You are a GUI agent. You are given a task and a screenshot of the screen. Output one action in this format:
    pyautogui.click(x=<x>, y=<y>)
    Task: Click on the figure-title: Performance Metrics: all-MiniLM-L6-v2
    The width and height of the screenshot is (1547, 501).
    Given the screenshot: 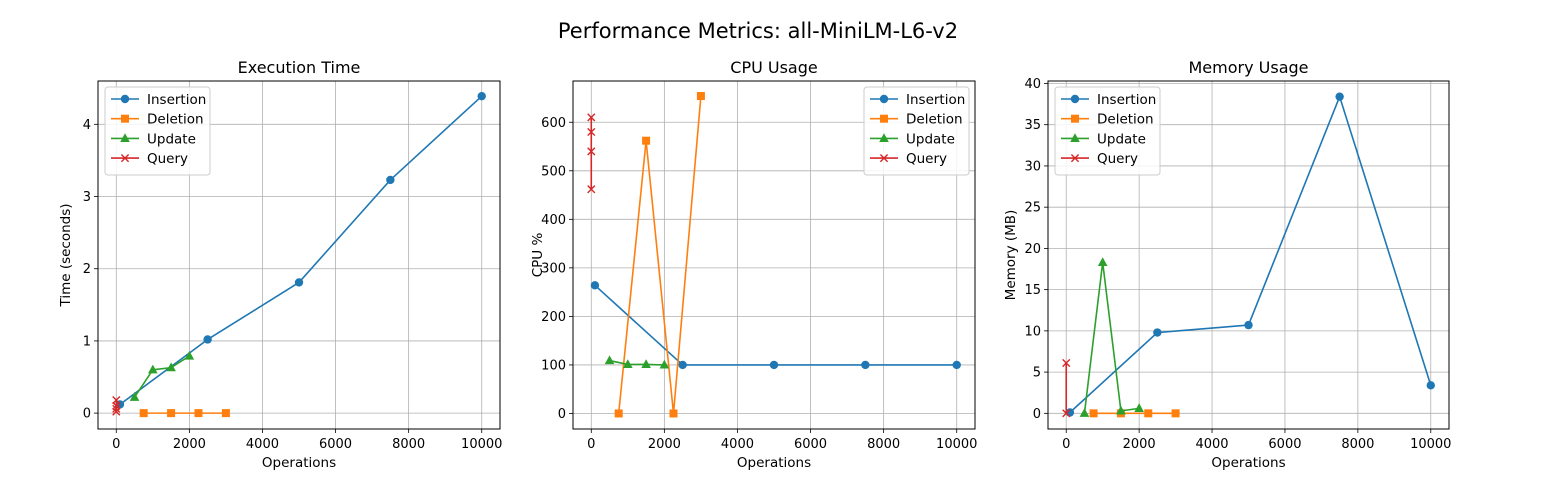 What is the action you would take?
    pyautogui.click(x=758, y=31)
    